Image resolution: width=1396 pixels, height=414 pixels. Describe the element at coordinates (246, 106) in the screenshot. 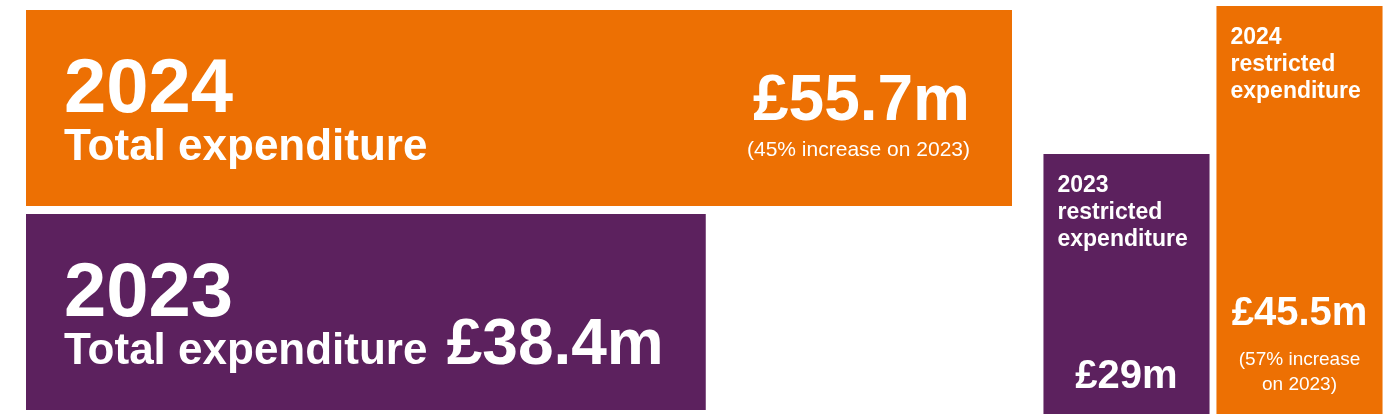

I see `y-tick-label: 2024 Total expenditure` at that location.